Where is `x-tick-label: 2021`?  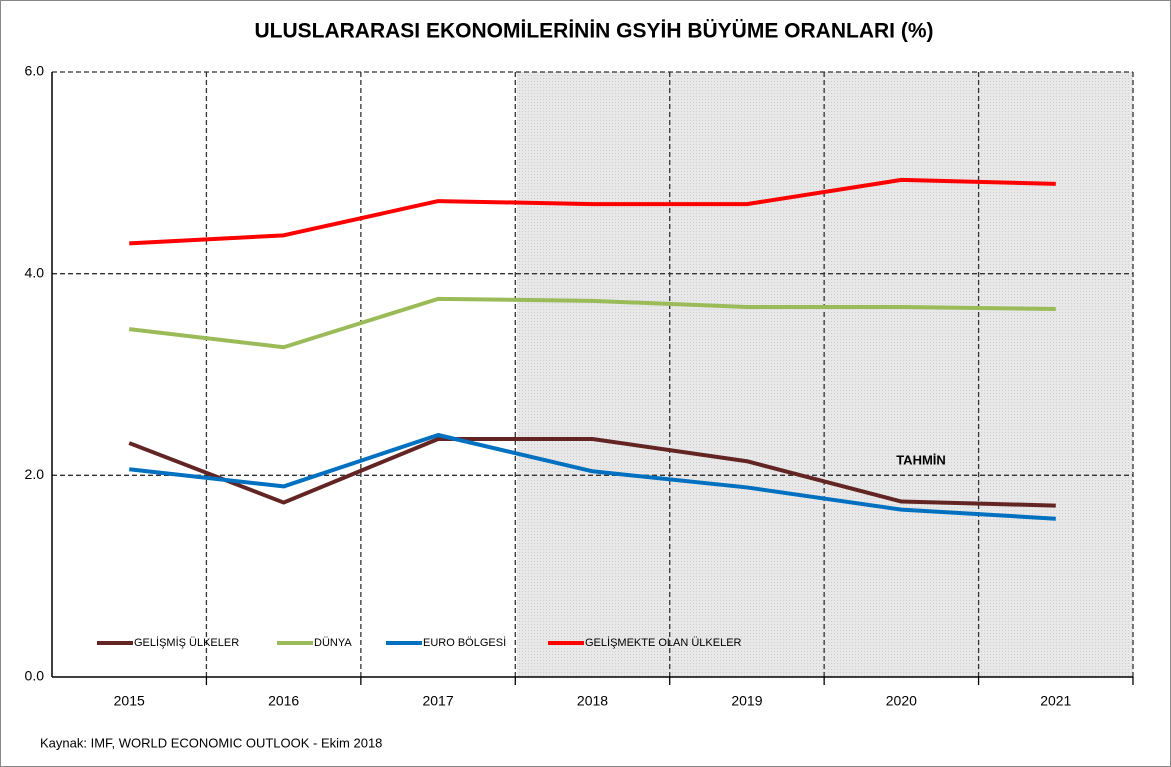 x-tick-label: 2021 is located at coordinates (1055, 701).